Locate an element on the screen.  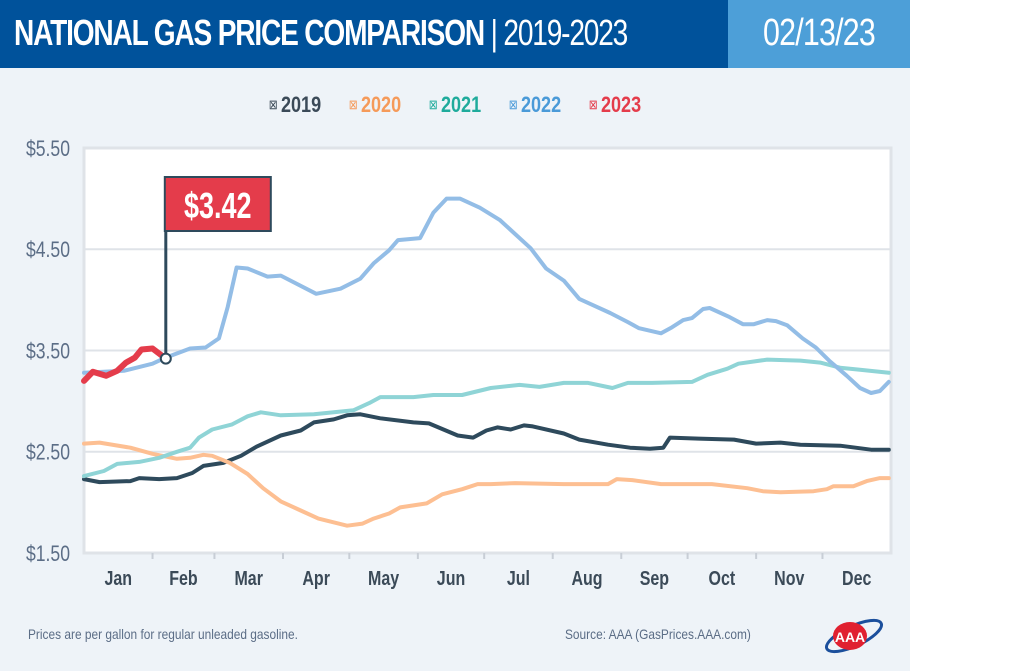
title-years: | 2019-2023 is located at coordinates (559, 32).